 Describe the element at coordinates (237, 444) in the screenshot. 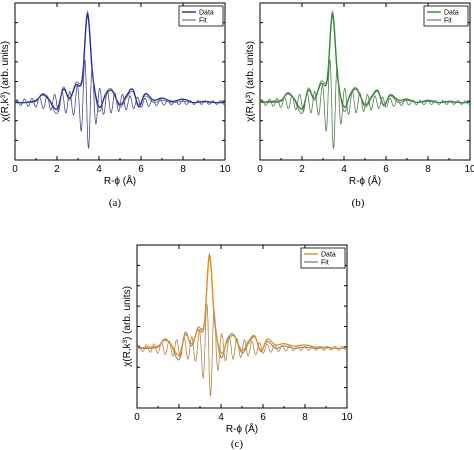

I see `panel-caption: (c)` at that location.